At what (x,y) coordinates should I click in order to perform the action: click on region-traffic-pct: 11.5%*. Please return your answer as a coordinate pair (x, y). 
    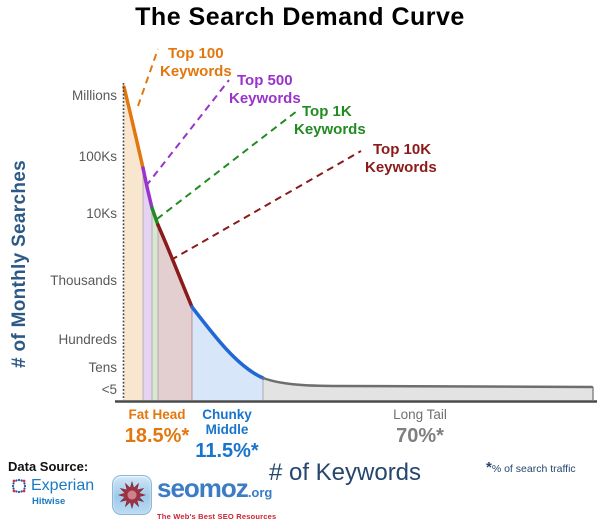
    Looking at the image, I should click on (227, 451).